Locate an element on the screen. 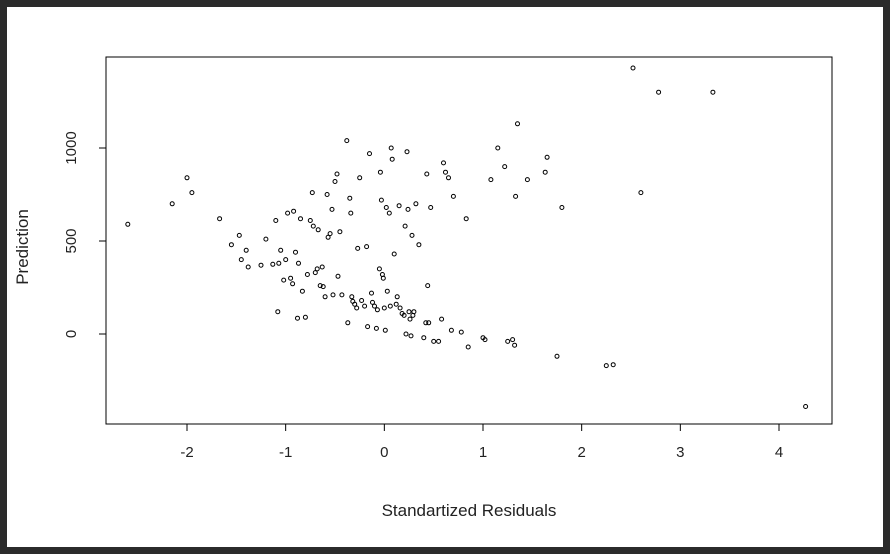 This screenshot has width=890, height=554. y-axis: 0 500 1000 is located at coordinates (85, 234).